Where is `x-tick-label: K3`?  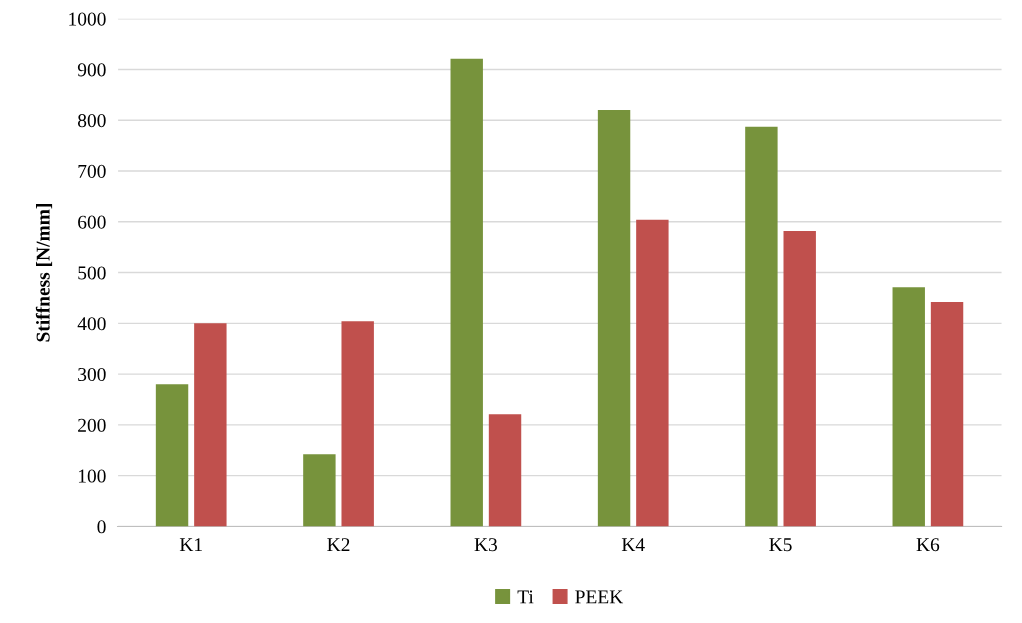 x-tick-label: K3 is located at coordinates (485, 545).